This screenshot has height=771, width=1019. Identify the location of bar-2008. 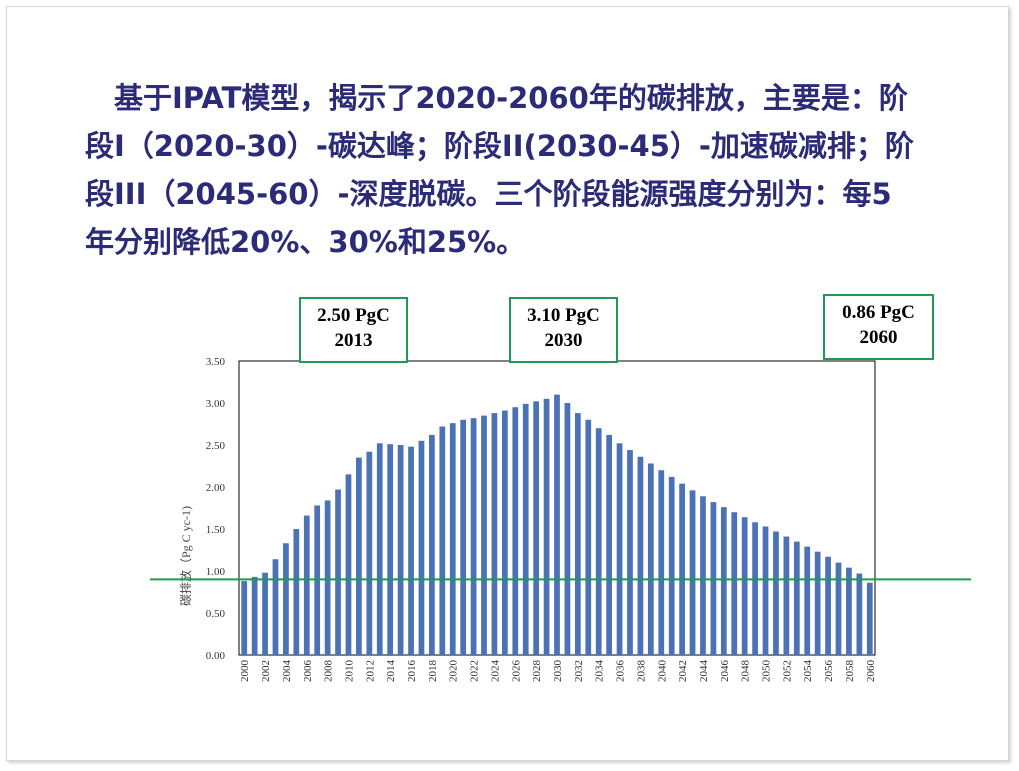
(327, 577).